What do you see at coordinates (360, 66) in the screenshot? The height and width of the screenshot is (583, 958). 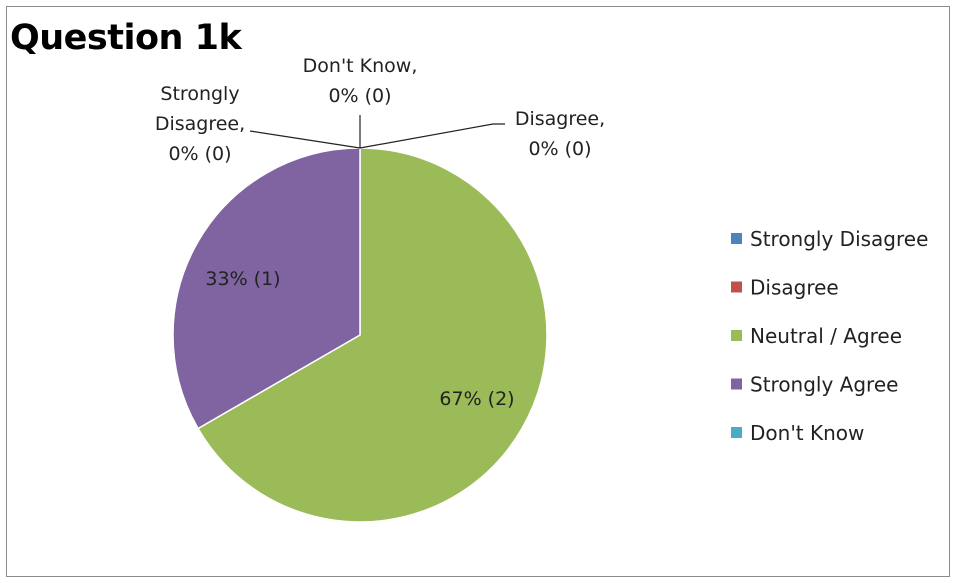 I see `data-label-don-t-know: Don't Know,` at bounding box center [360, 66].